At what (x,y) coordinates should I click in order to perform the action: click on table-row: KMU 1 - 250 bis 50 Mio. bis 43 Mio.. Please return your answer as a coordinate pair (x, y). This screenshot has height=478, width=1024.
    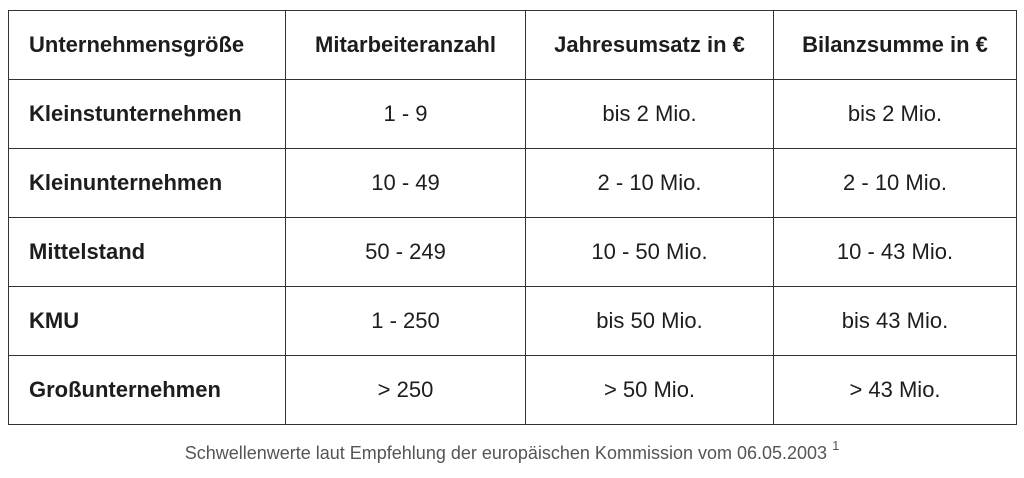
    Looking at the image, I should click on (512, 321).